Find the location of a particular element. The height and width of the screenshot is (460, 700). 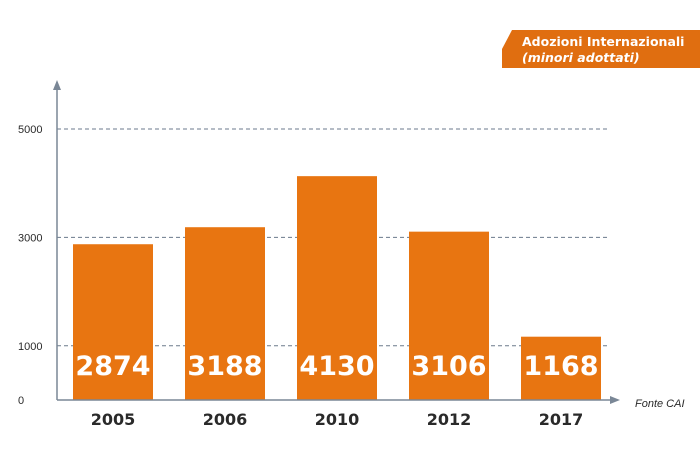

y-tick-label: 5000 is located at coordinates (30, 130).